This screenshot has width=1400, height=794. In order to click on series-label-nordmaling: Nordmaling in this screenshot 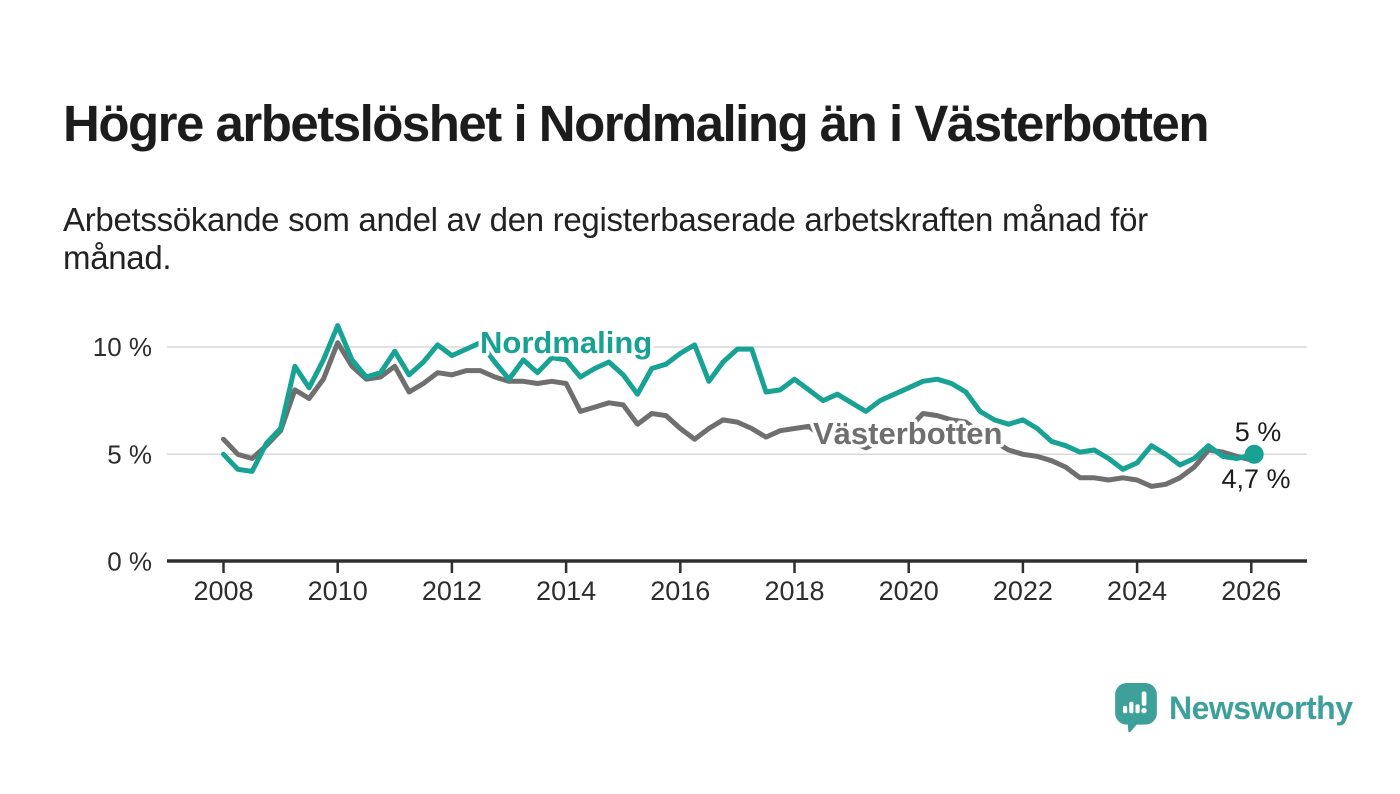, I will do `click(566, 342)`.